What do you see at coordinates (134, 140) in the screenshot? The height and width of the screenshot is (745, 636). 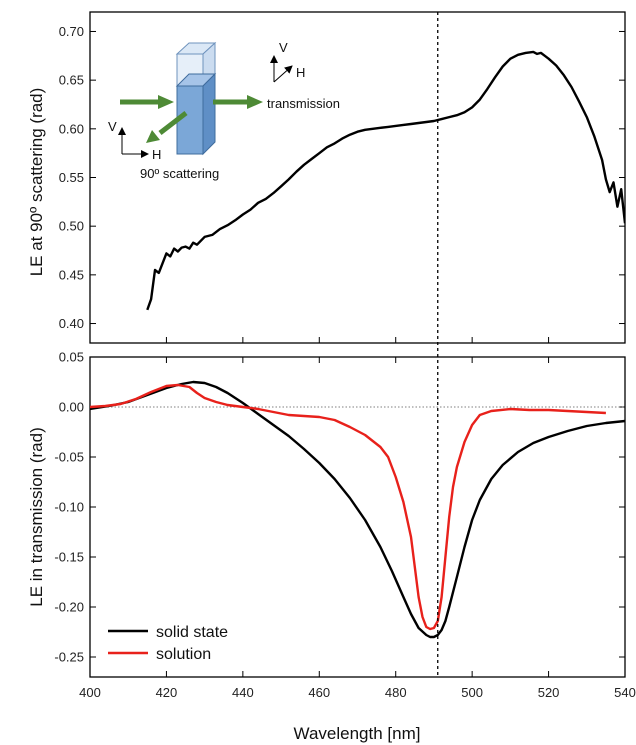 I see `scattering-polarization-axes: V H` at bounding box center [134, 140].